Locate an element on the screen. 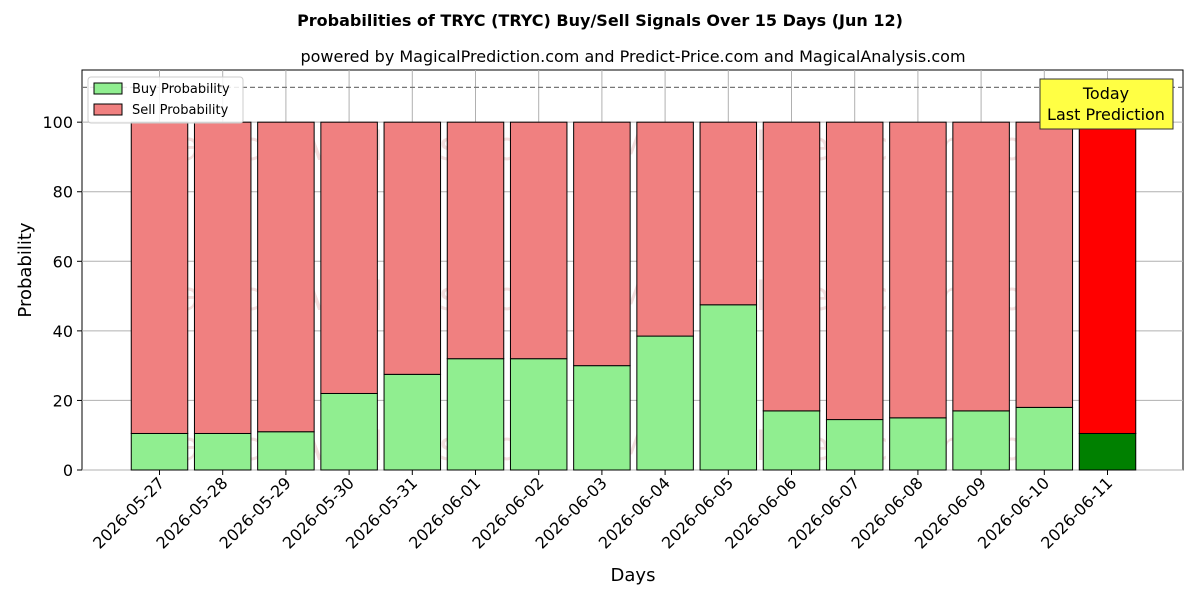 The height and width of the screenshot is (600, 1200). y-tick-label: 20 is located at coordinates (63, 400).